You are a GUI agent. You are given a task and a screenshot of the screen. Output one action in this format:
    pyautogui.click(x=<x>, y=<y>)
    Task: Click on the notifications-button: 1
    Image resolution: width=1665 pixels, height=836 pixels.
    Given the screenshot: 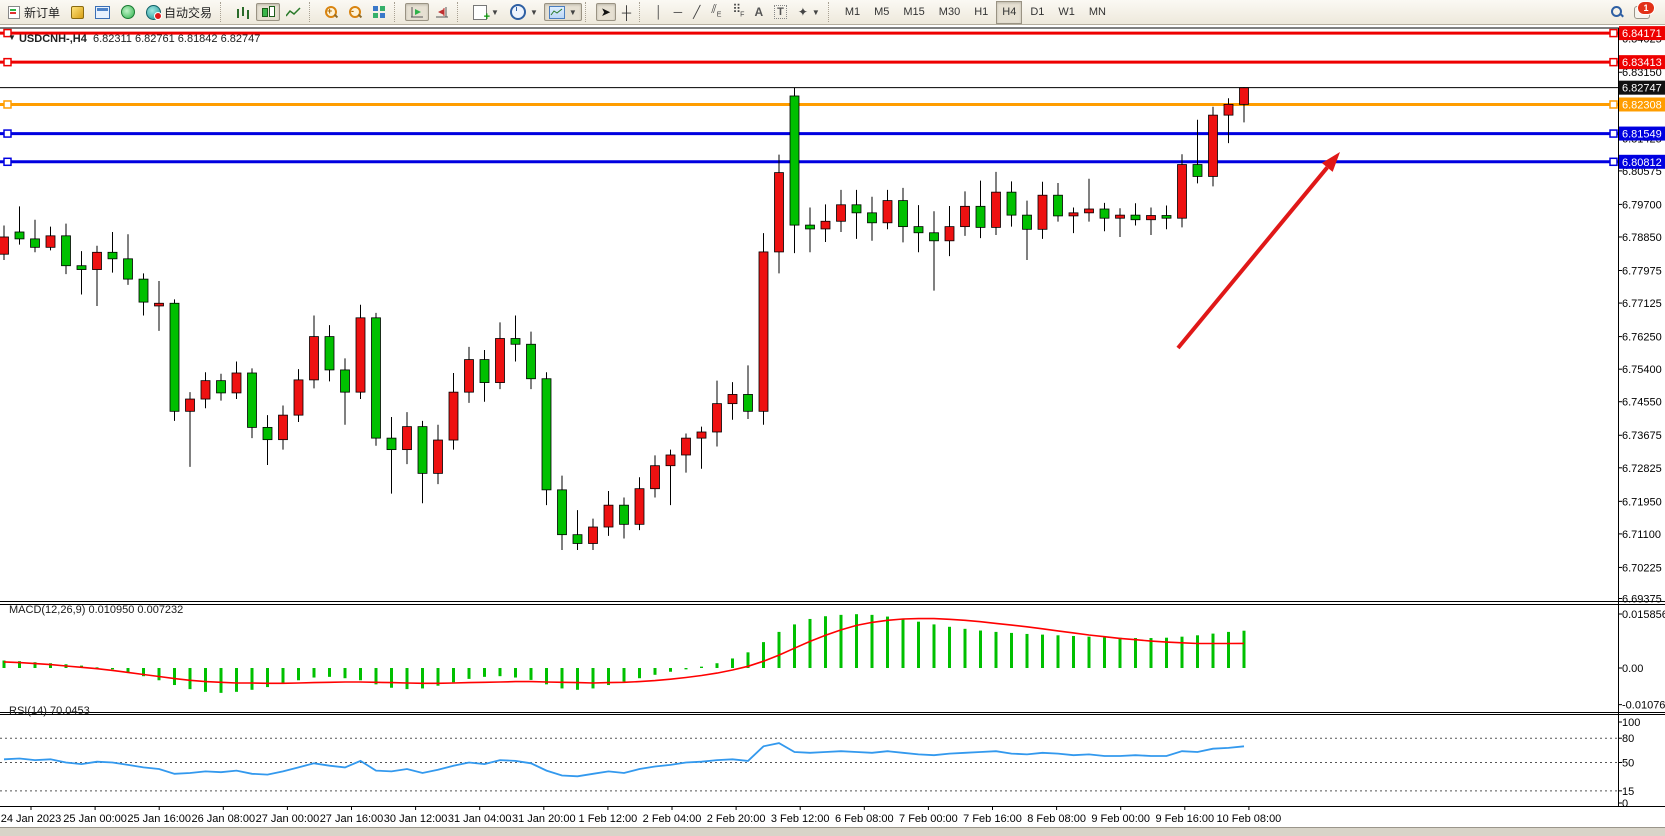 What is the action you would take?
    pyautogui.click(x=1642, y=10)
    